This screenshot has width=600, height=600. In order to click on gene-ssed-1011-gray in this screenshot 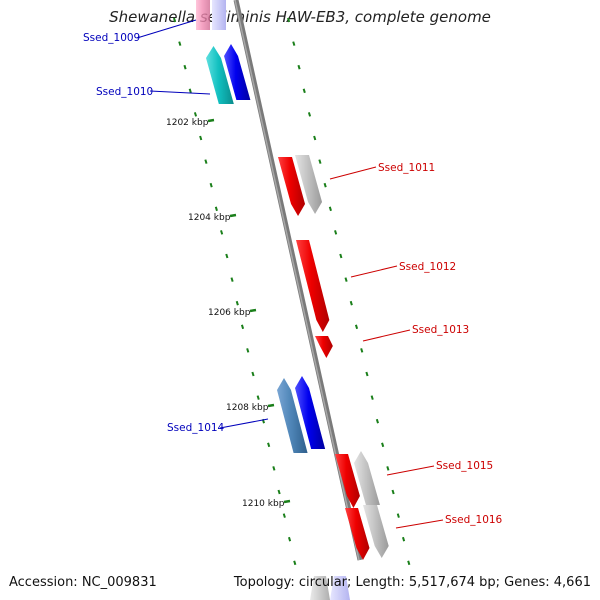, I will do `click(309, 184)`.